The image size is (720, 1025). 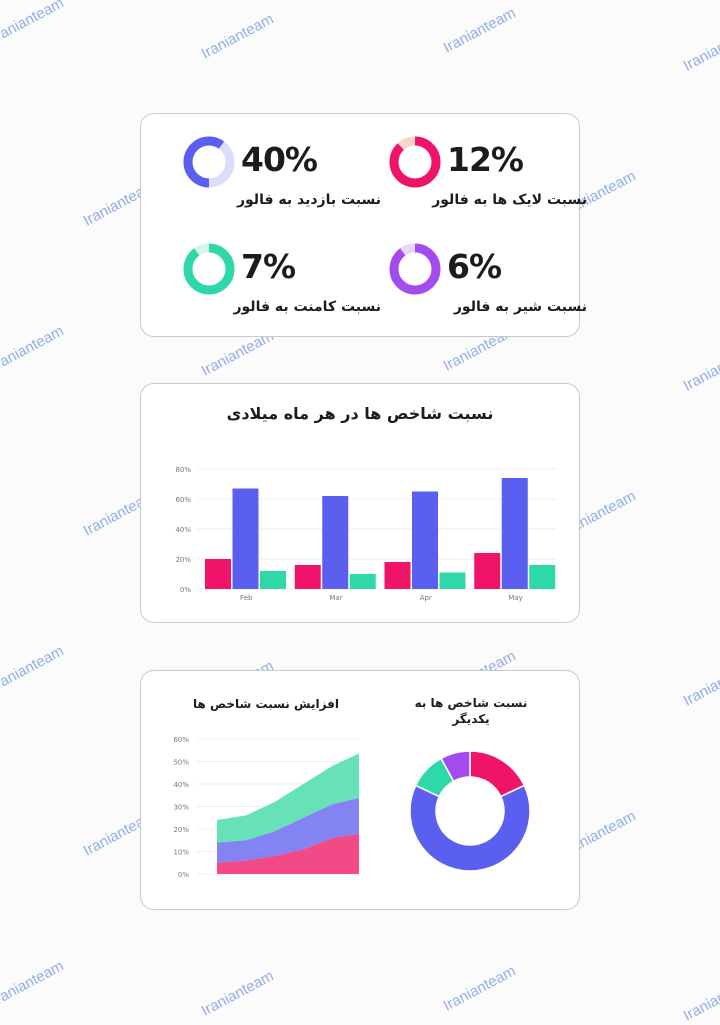 I want to click on x-tick-label: Apr, so click(x=426, y=598).